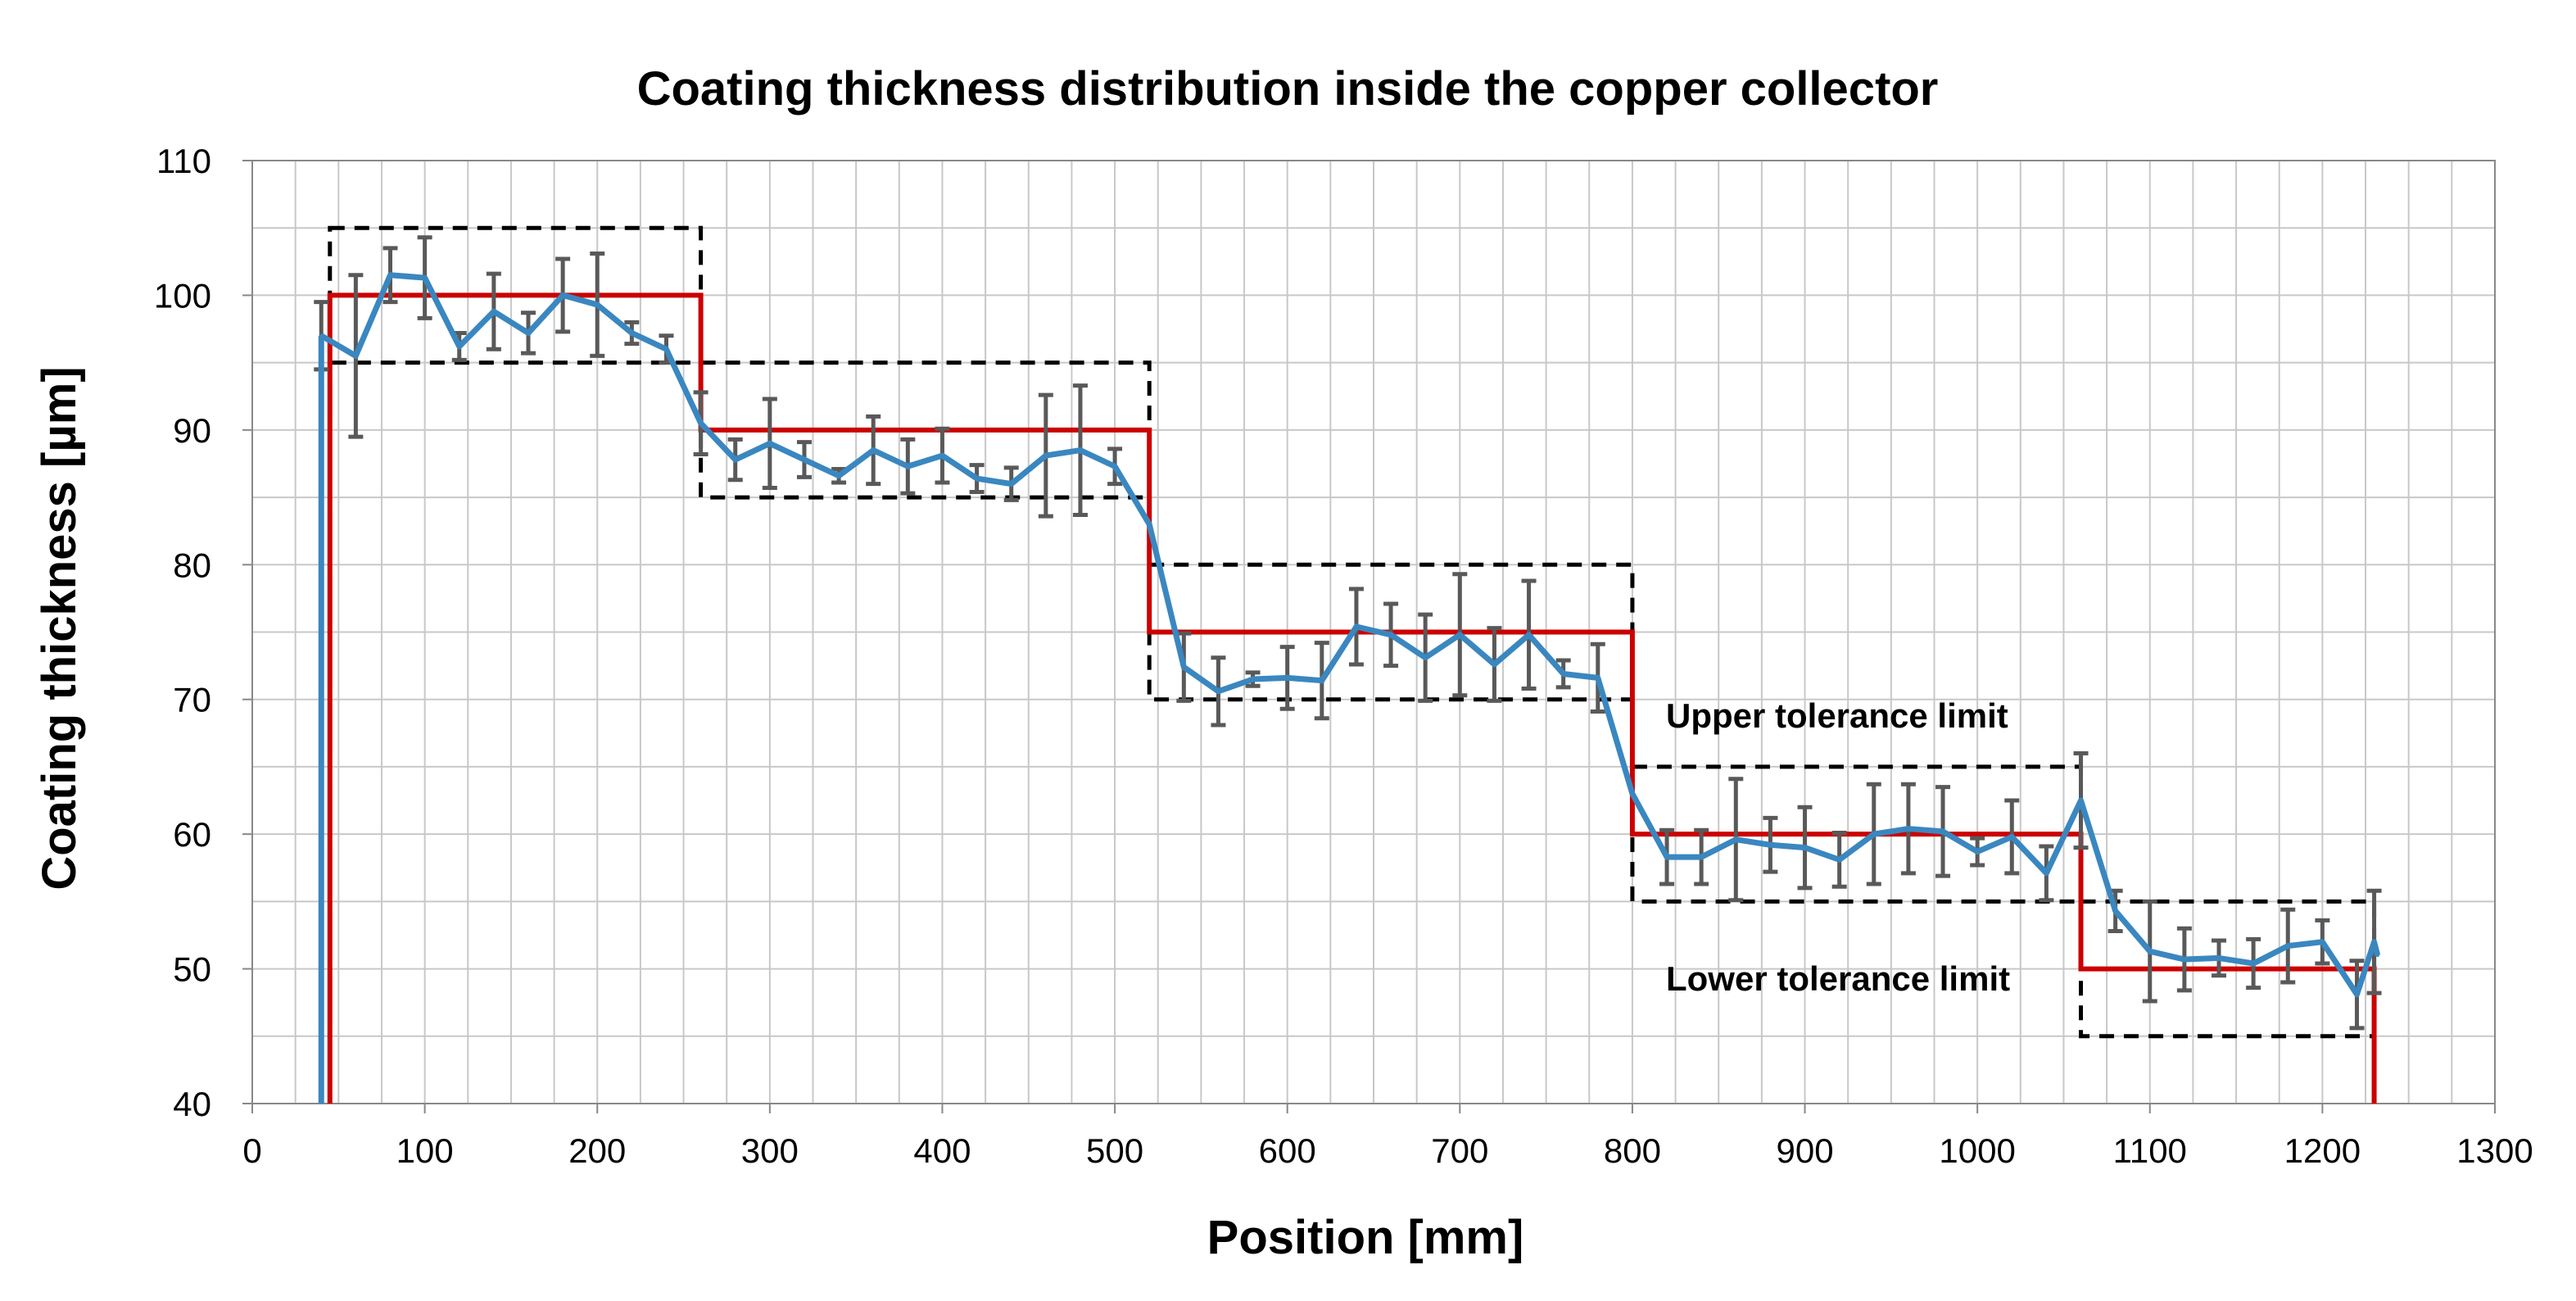 This screenshot has width=2576, height=1301. What do you see at coordinates (192, 700) in the screenshot?
I see `y-tick-label: 70` at bounding box center [192, 700].